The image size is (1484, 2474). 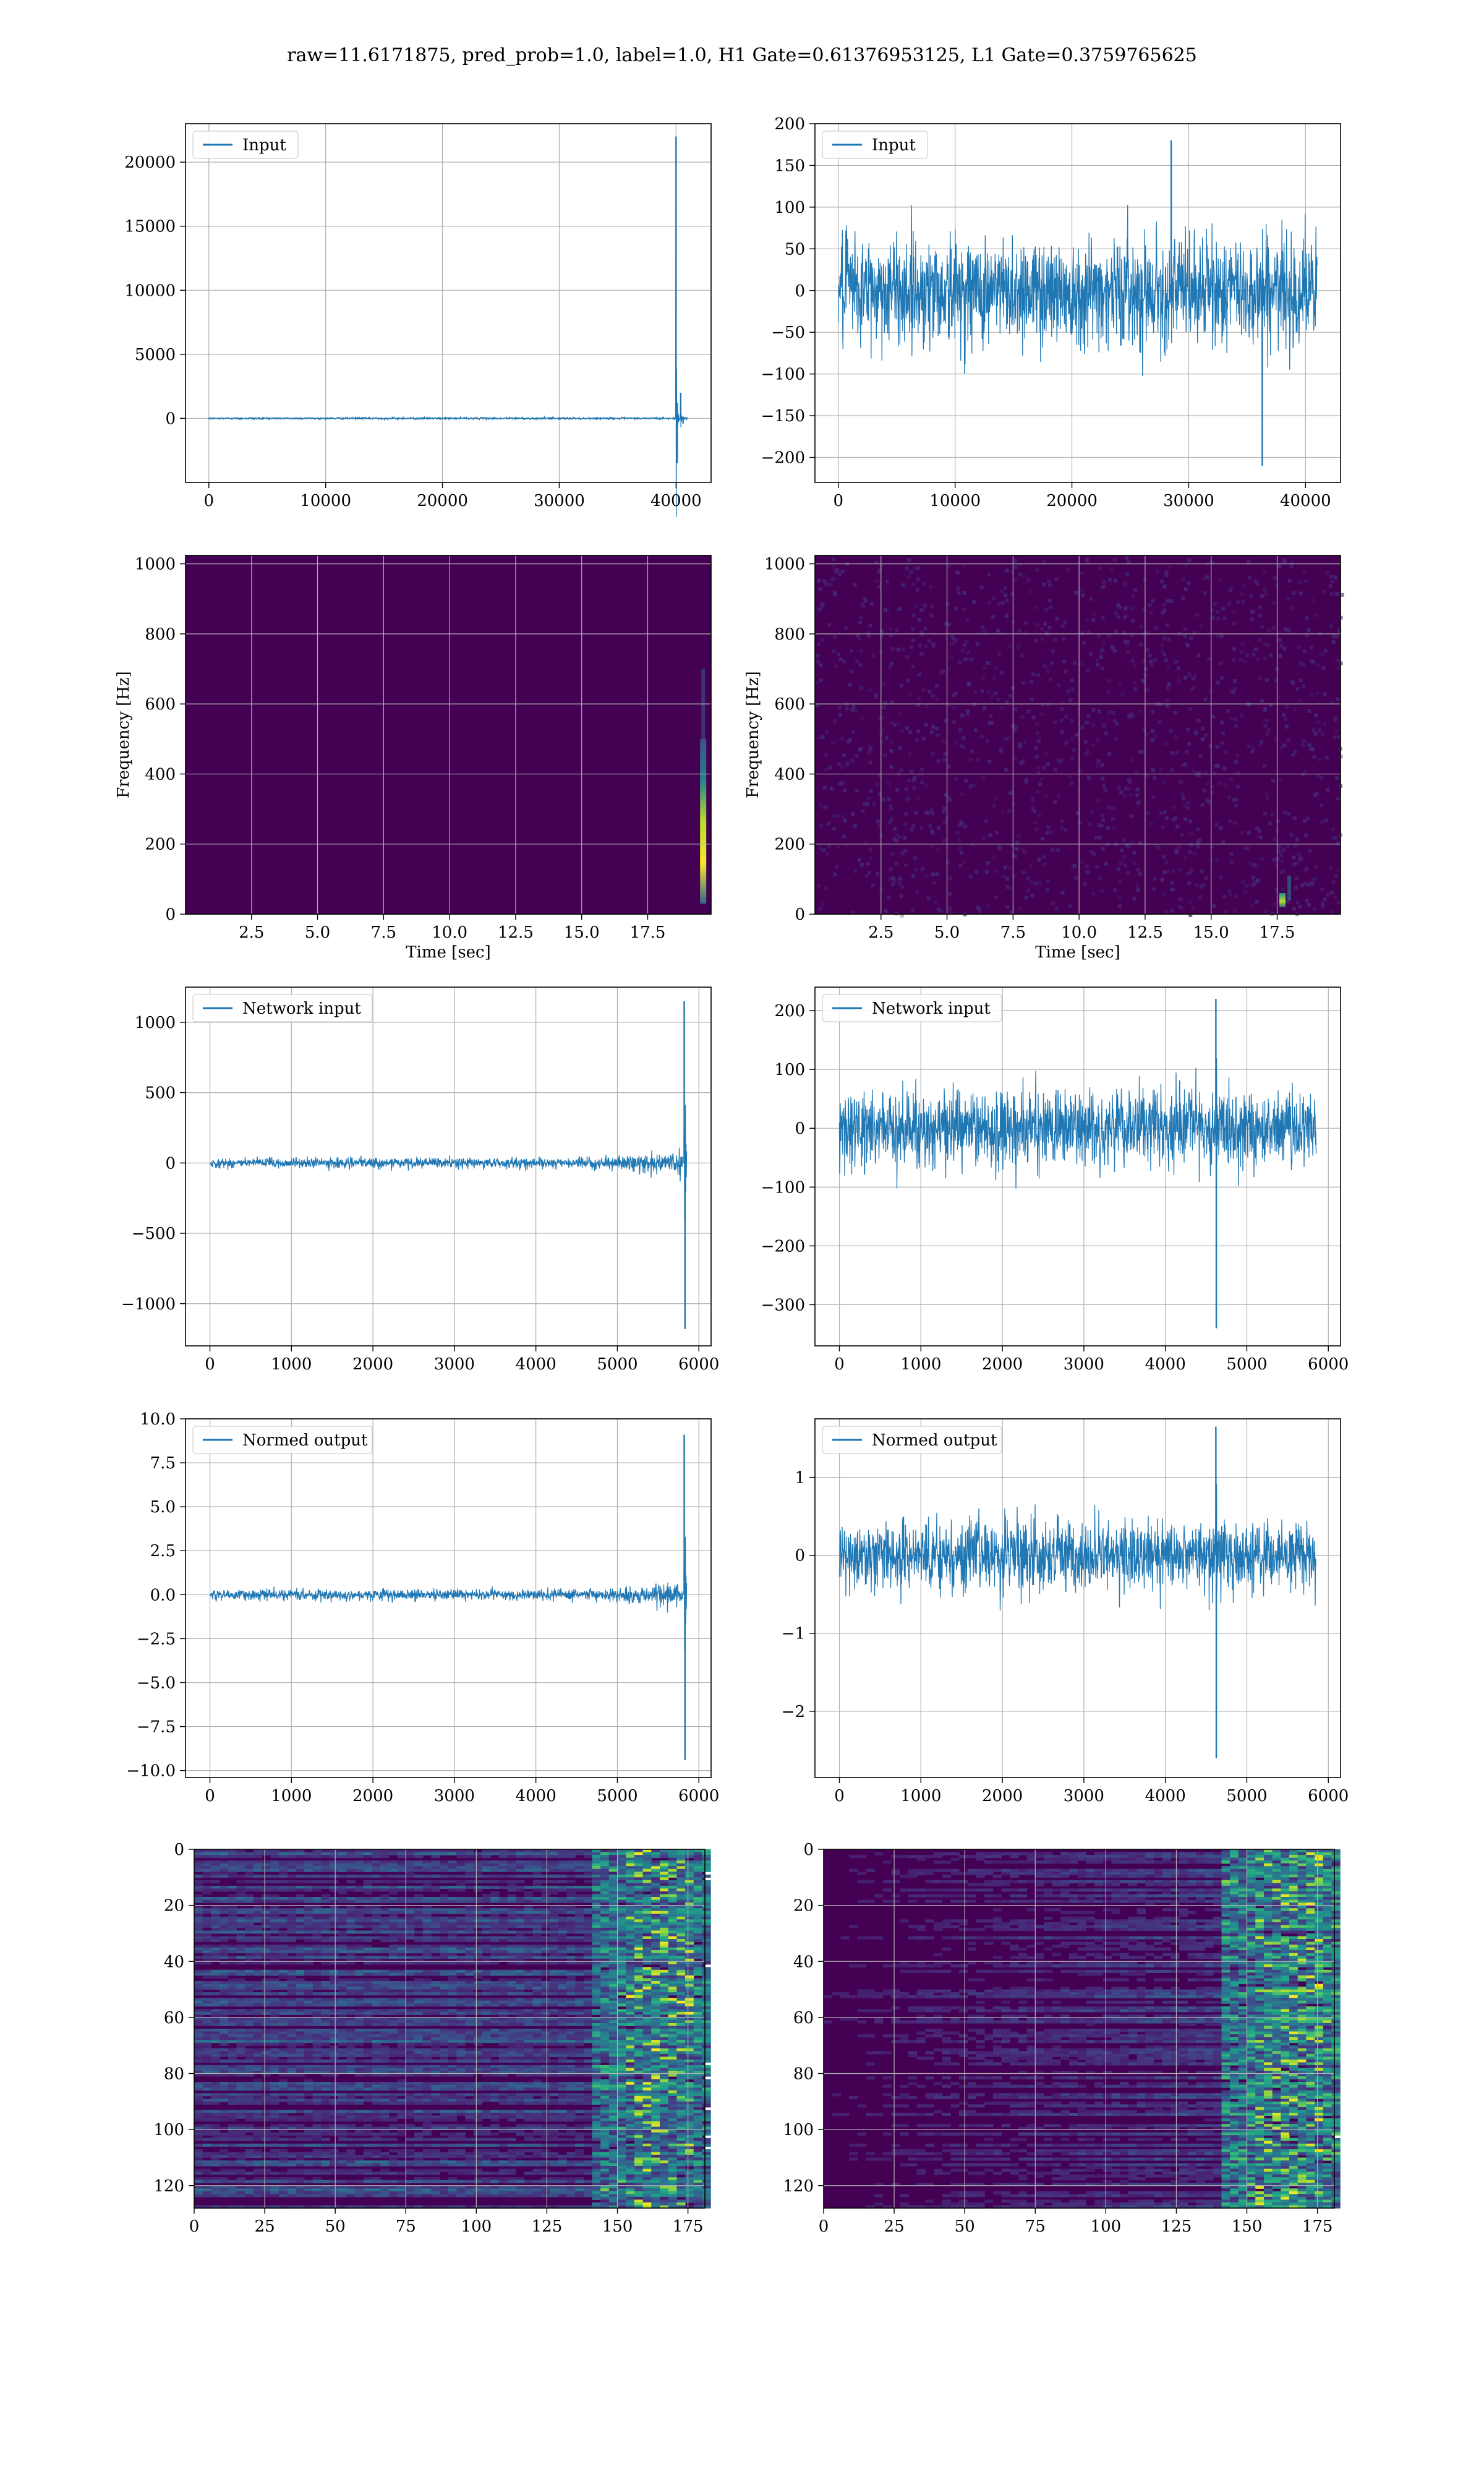 I want to click on x-tick-label: 5.0, so click(x=947, y=932).